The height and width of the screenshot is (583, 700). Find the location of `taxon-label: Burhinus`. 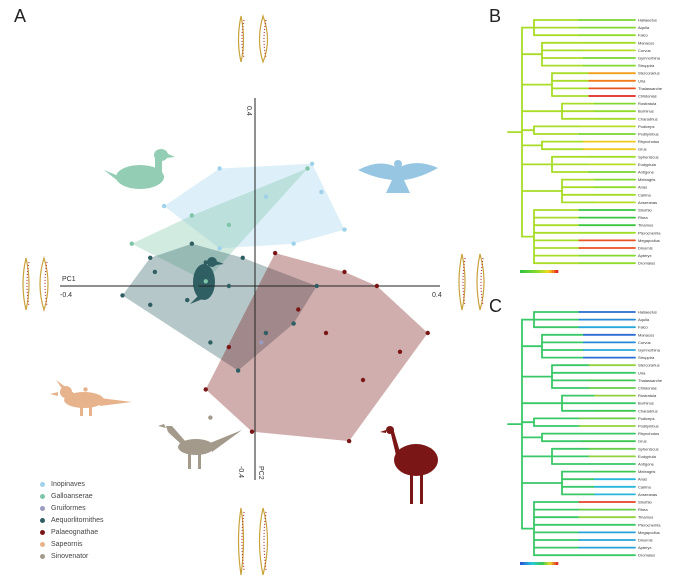

taxon-label: Burhinus is located at coordinates (646, 111).